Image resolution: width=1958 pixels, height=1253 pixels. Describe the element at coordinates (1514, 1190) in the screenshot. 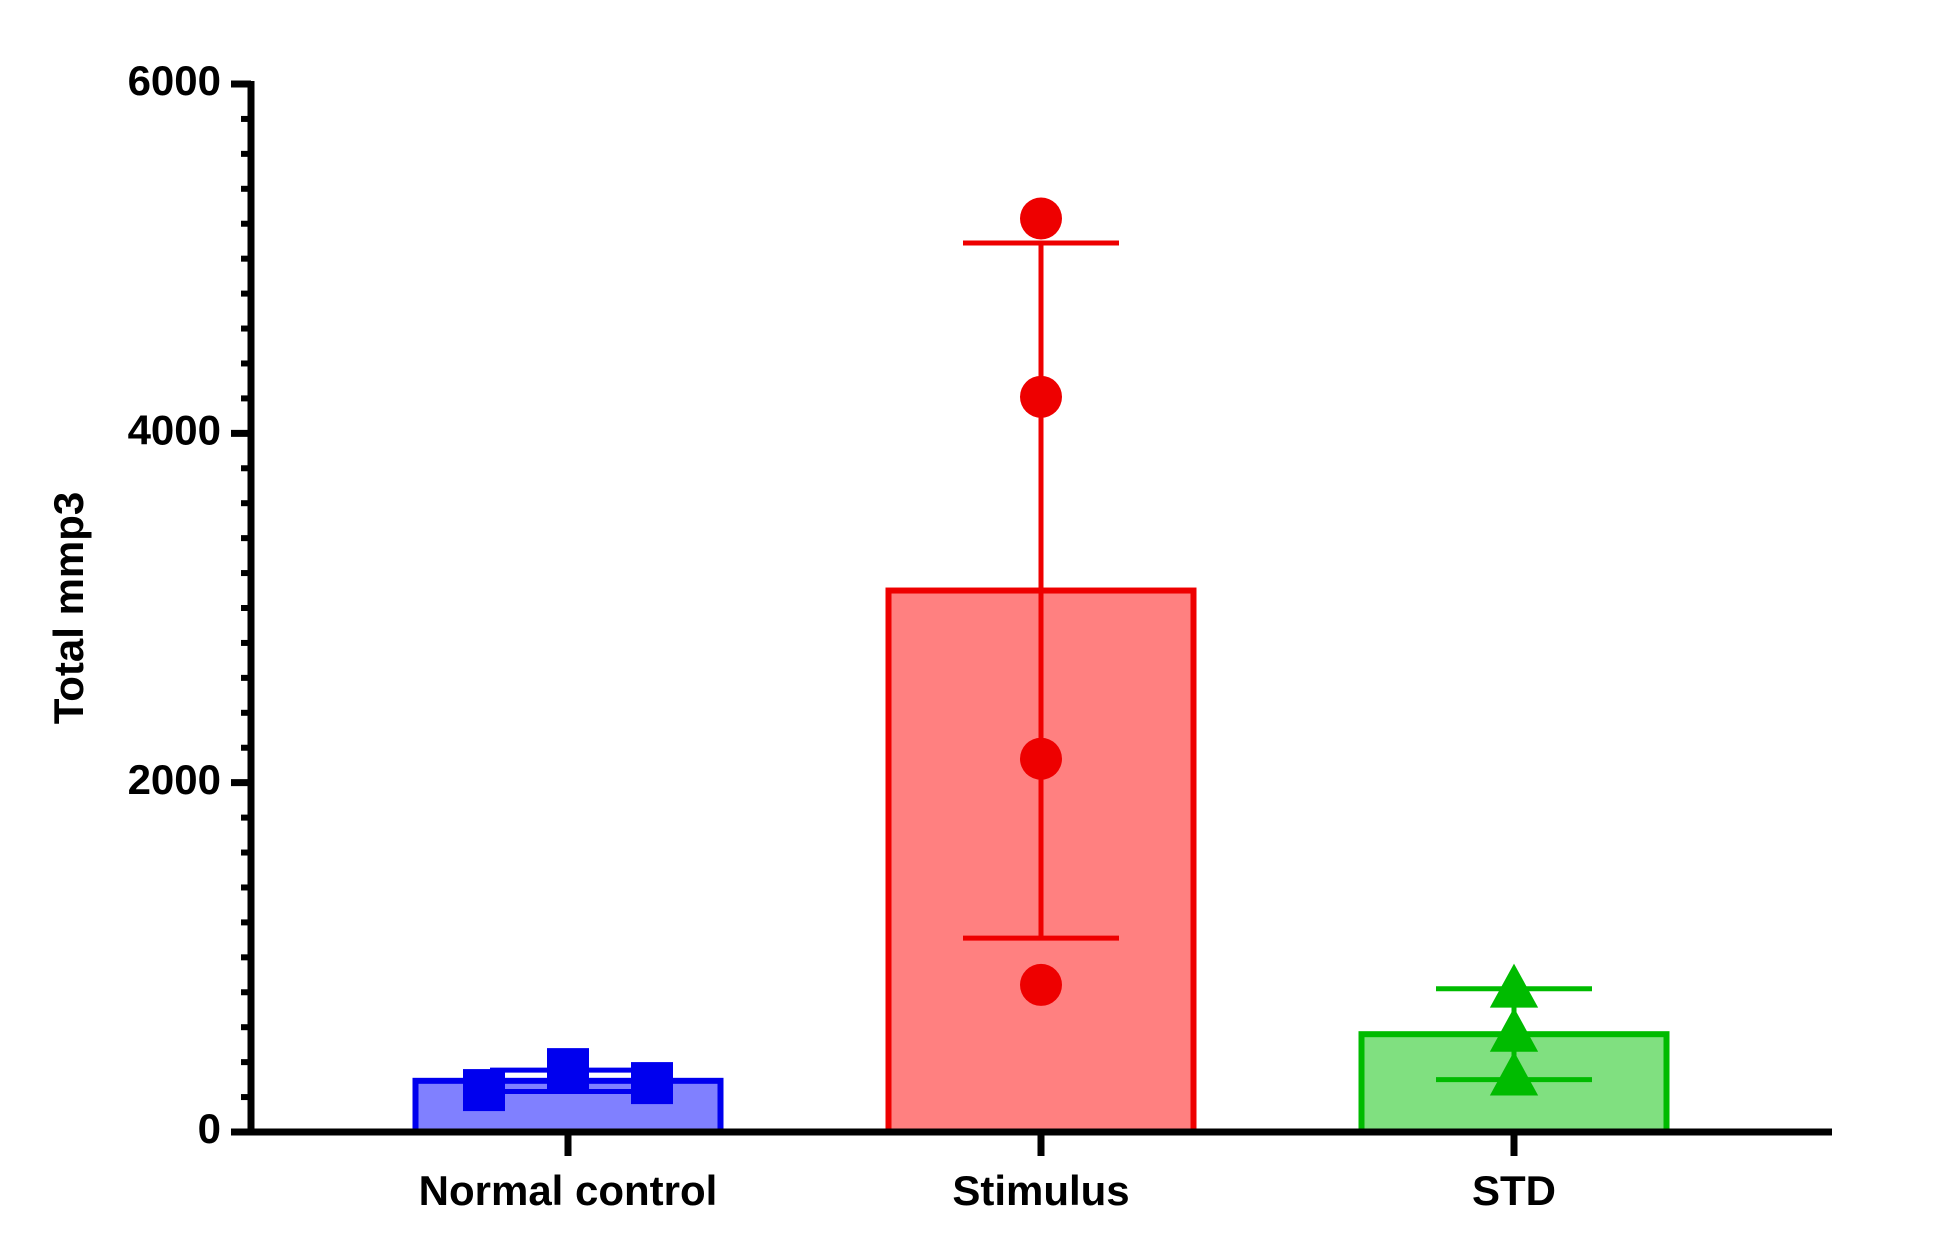

I see `x-tick-label: STD` at that location.